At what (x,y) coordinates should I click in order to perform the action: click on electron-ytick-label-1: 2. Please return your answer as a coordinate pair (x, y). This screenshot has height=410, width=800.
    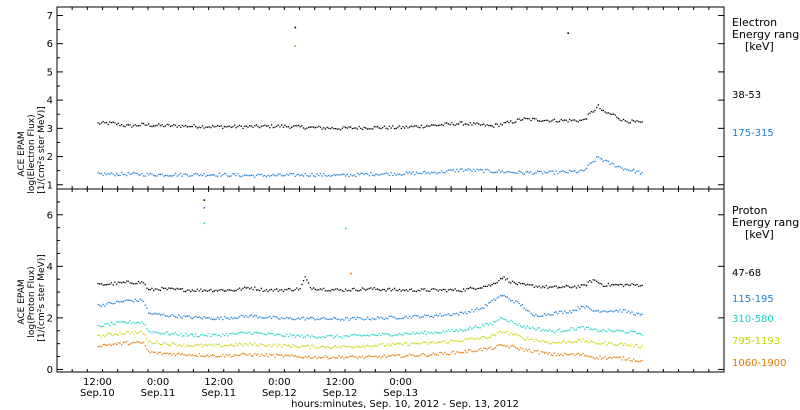
    Looking at the image, I should click on (50, 157).